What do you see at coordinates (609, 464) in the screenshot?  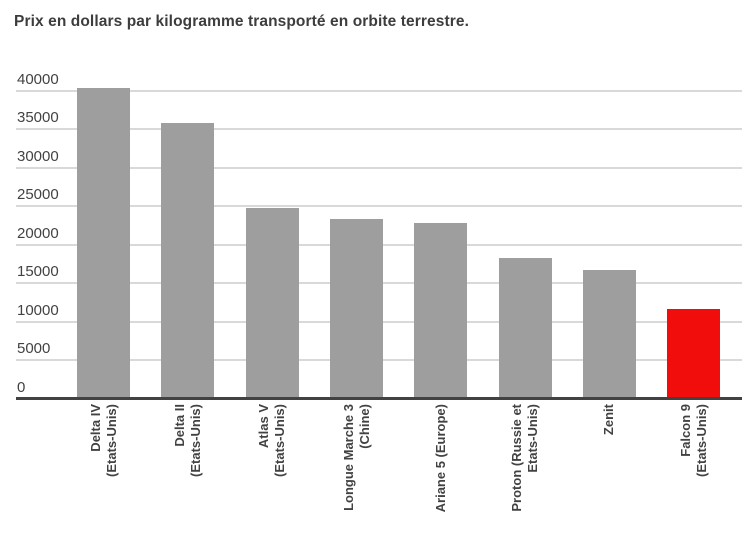 I see `x-category-label: Zenit` at bounding box center [609, 464].